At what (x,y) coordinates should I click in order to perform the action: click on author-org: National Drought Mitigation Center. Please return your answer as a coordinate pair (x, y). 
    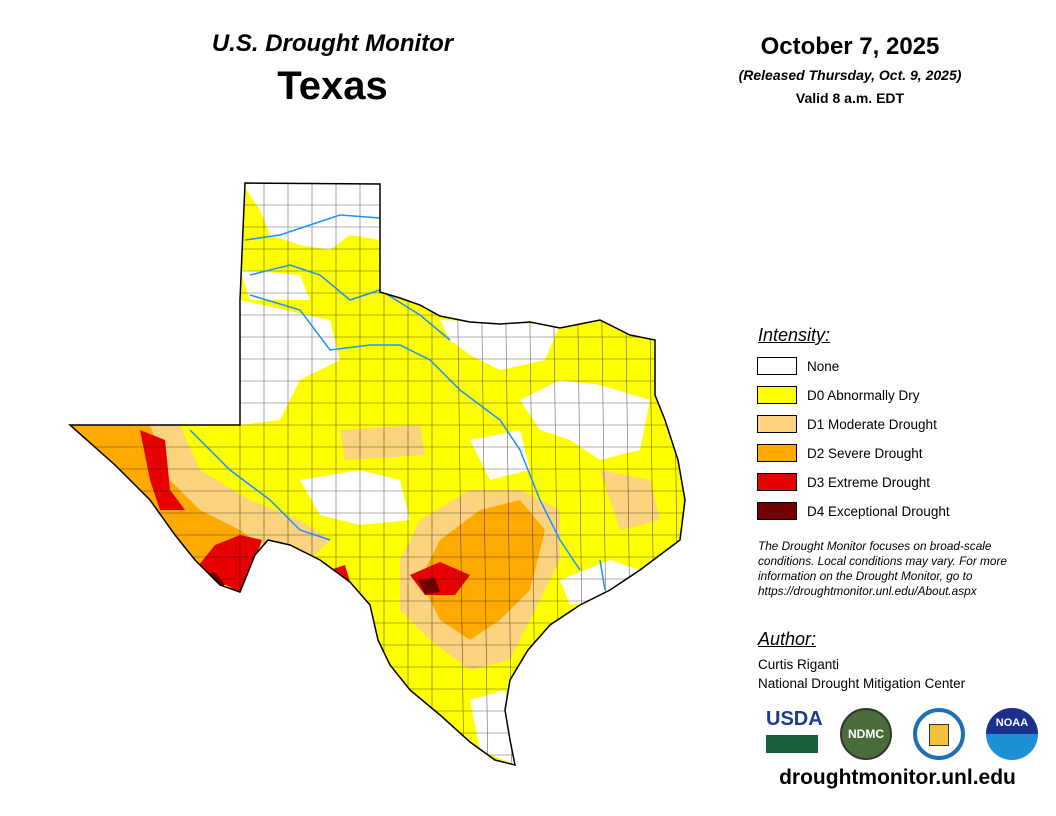
    Looking at the image, I should click on (862, 683).